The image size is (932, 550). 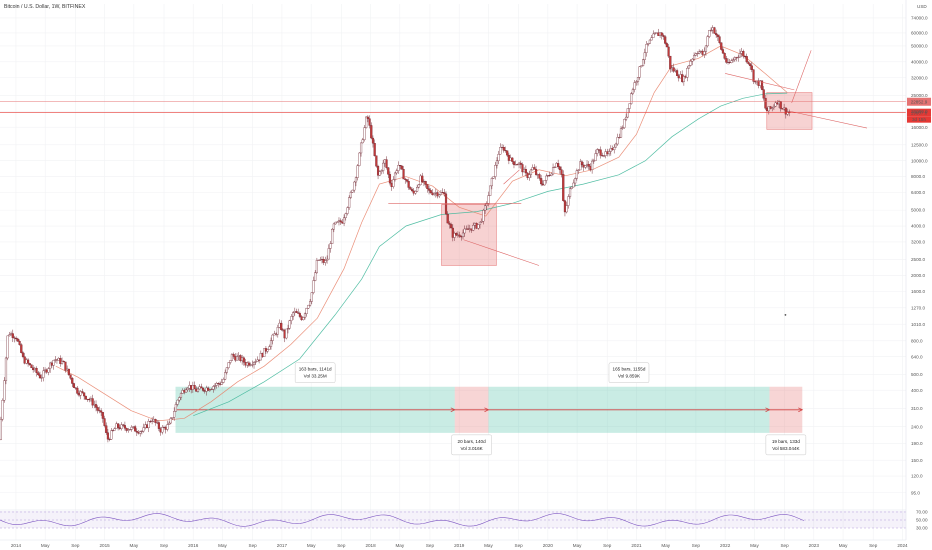 I want to click on countdown-label: 3d 15h, so click(x=919, y=119).